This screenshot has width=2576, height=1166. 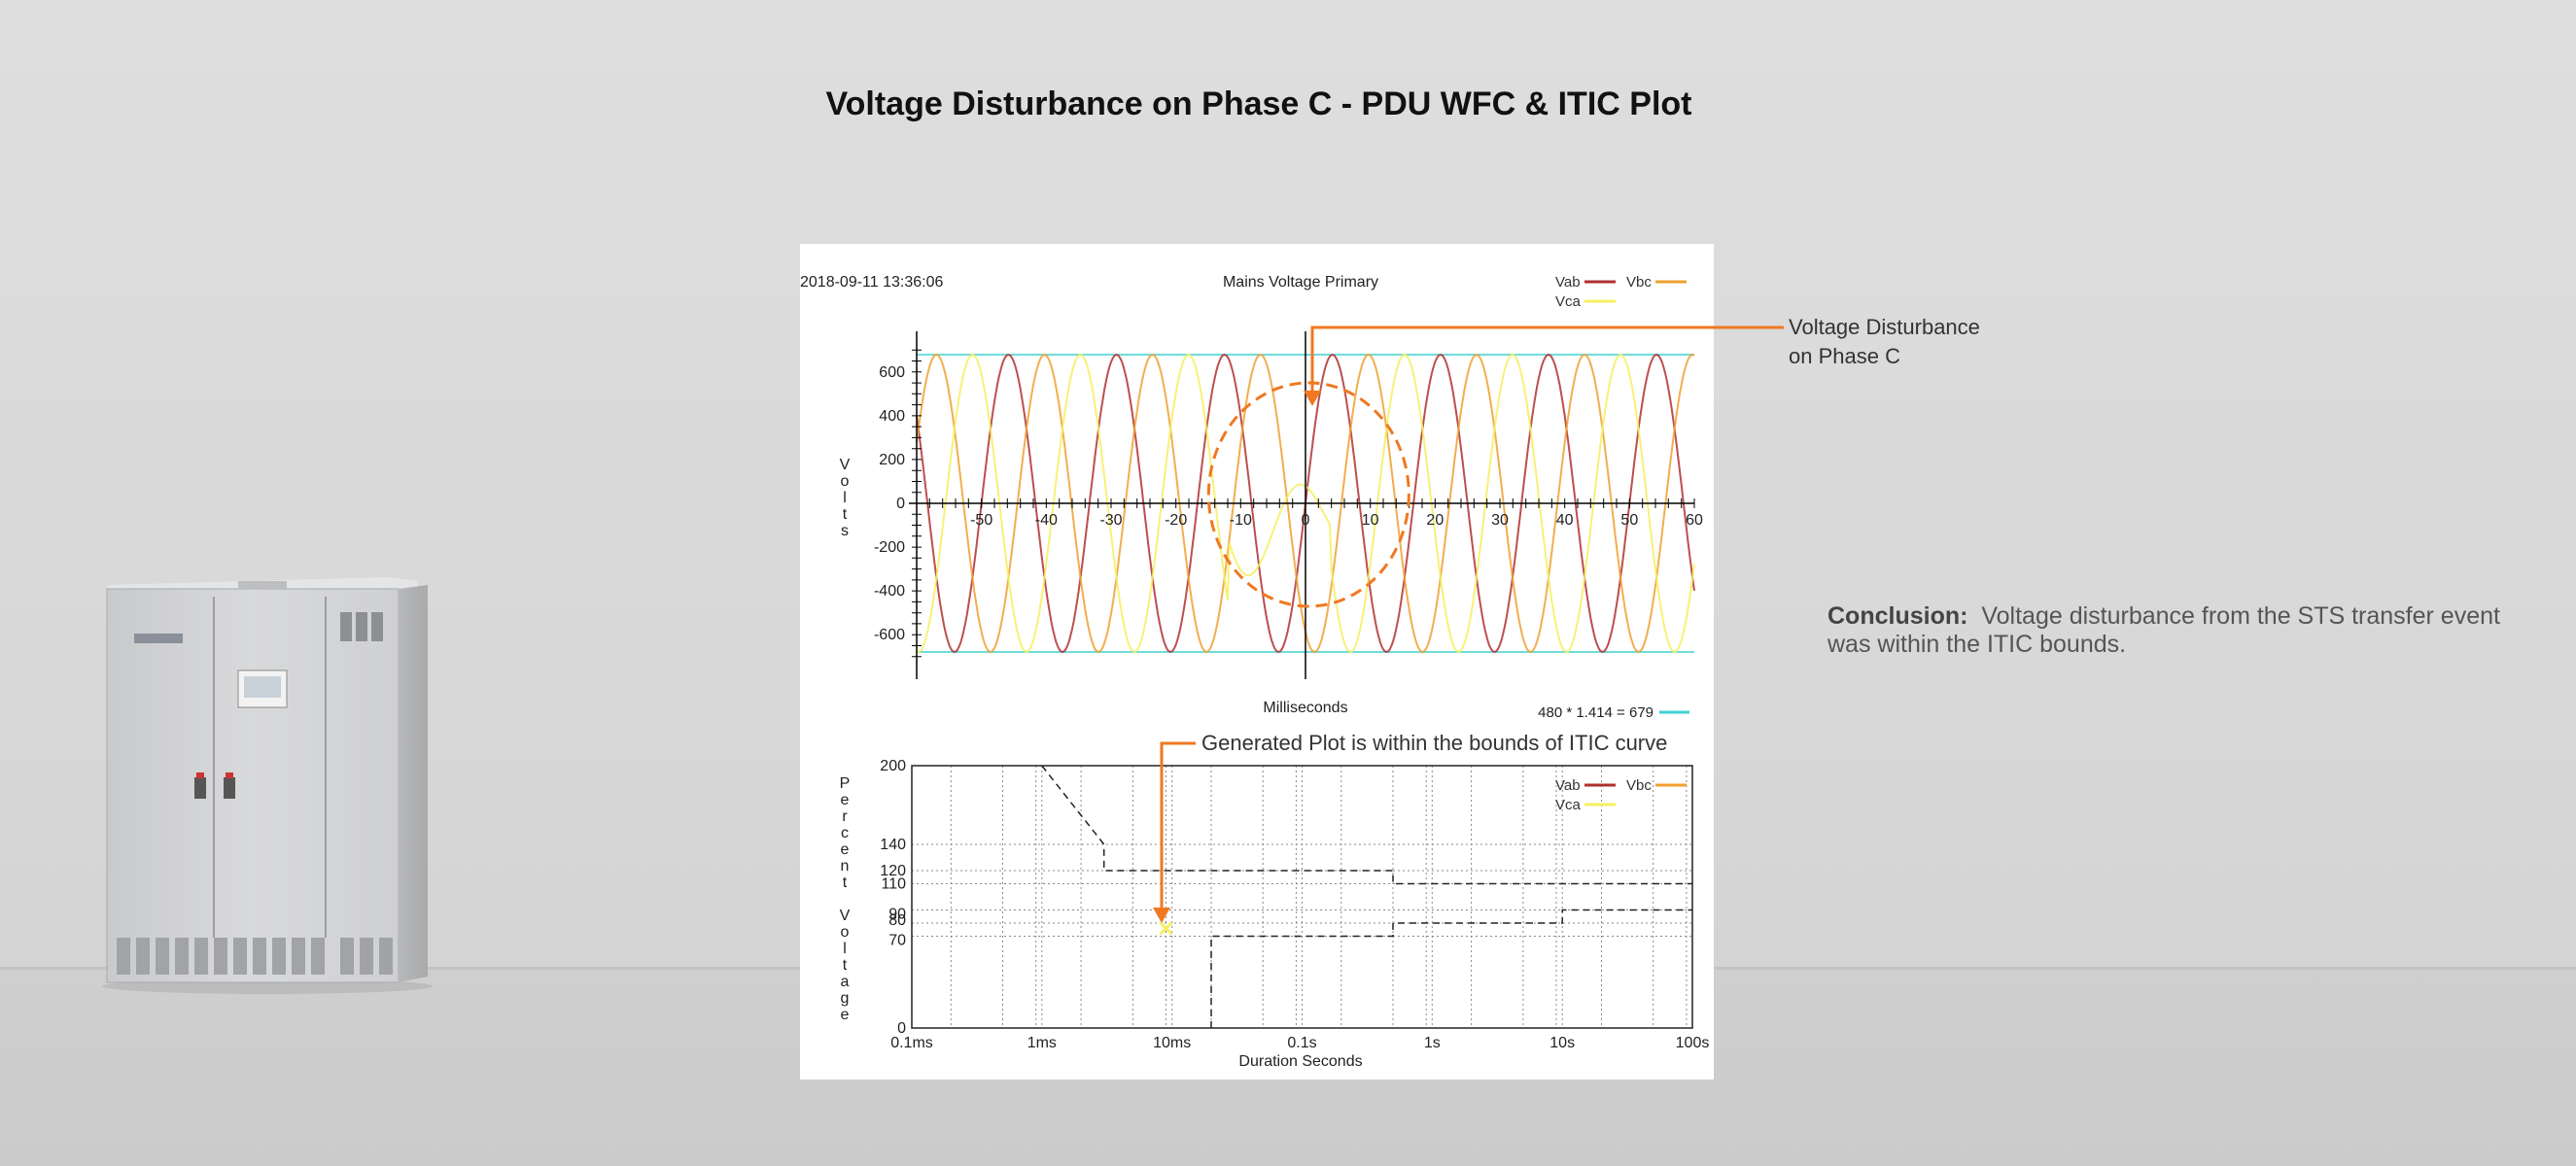 I want to click on itic-y-tick-label: 70, so click(x=897, y=941).